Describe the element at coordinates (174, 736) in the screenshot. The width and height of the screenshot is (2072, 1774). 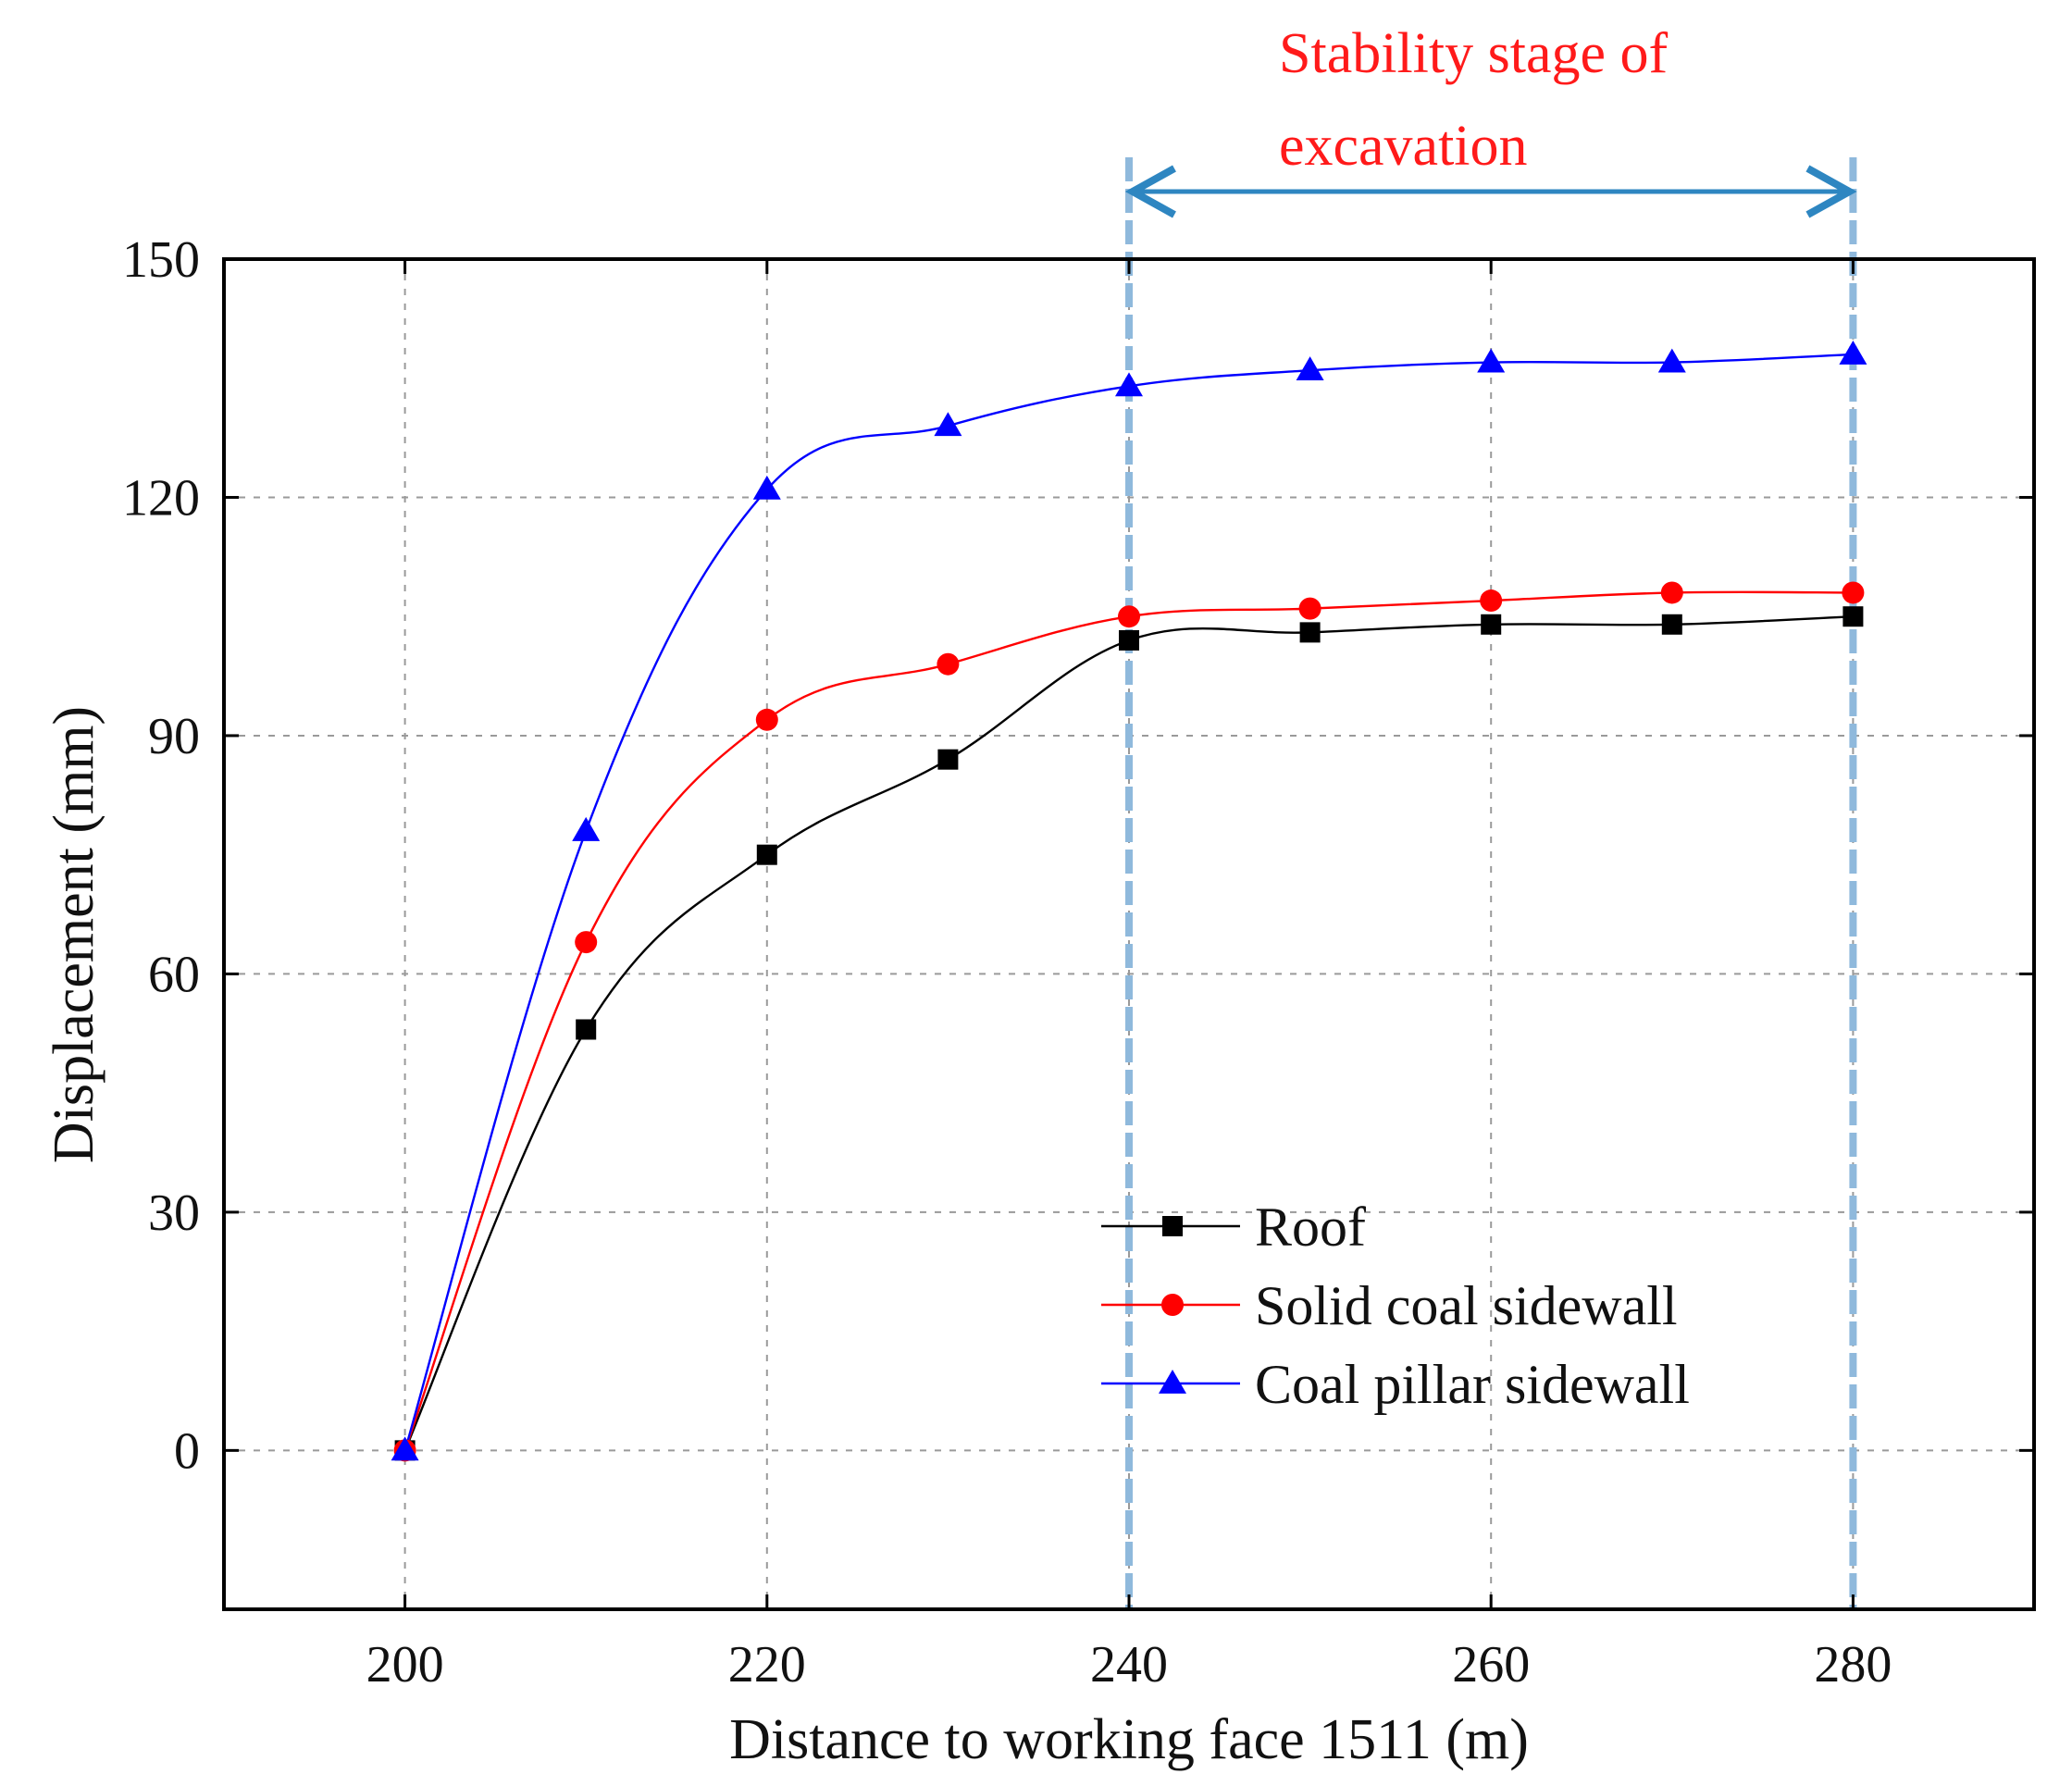
I see `y-tick-label: 90` at that location.